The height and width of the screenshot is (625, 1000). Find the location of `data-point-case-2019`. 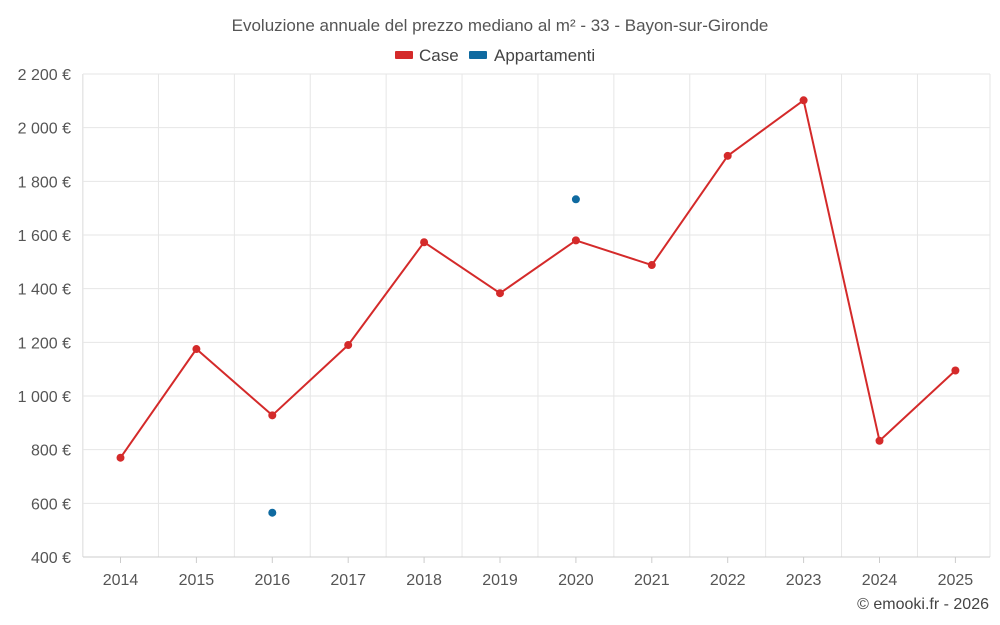

data-point-case-2019 is located at coordinates (500, 293).